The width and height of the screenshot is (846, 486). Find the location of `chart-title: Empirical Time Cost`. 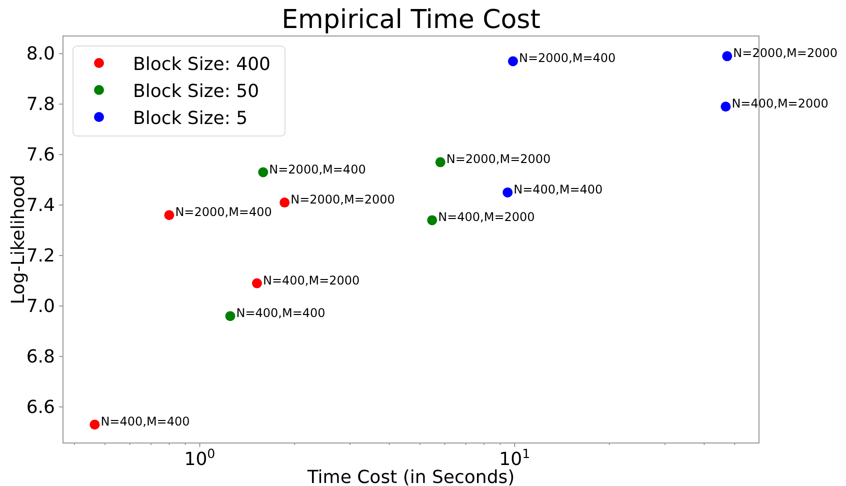

chart-title: Empirical Time Cost is located at coordinates (411, 20).